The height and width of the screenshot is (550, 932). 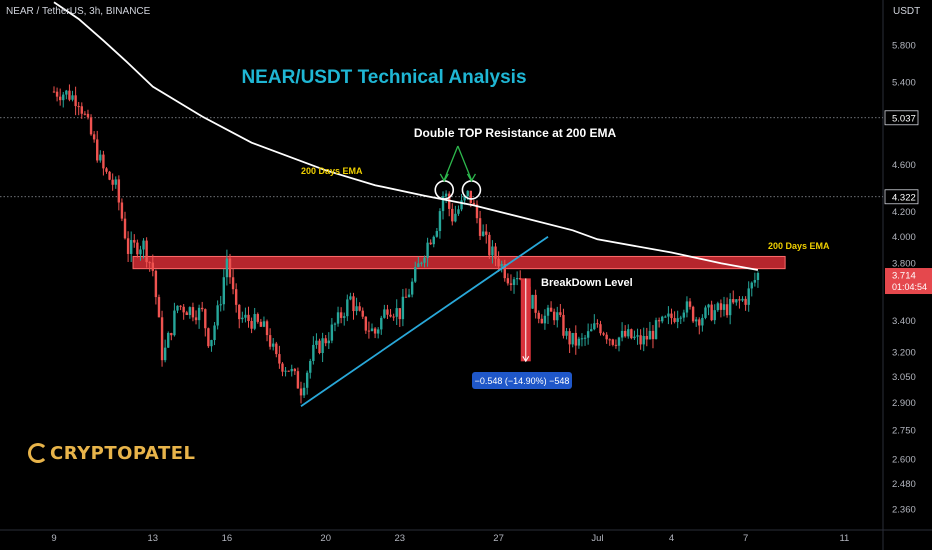 I want to click on support-trendline, so click(x=424, y=321).